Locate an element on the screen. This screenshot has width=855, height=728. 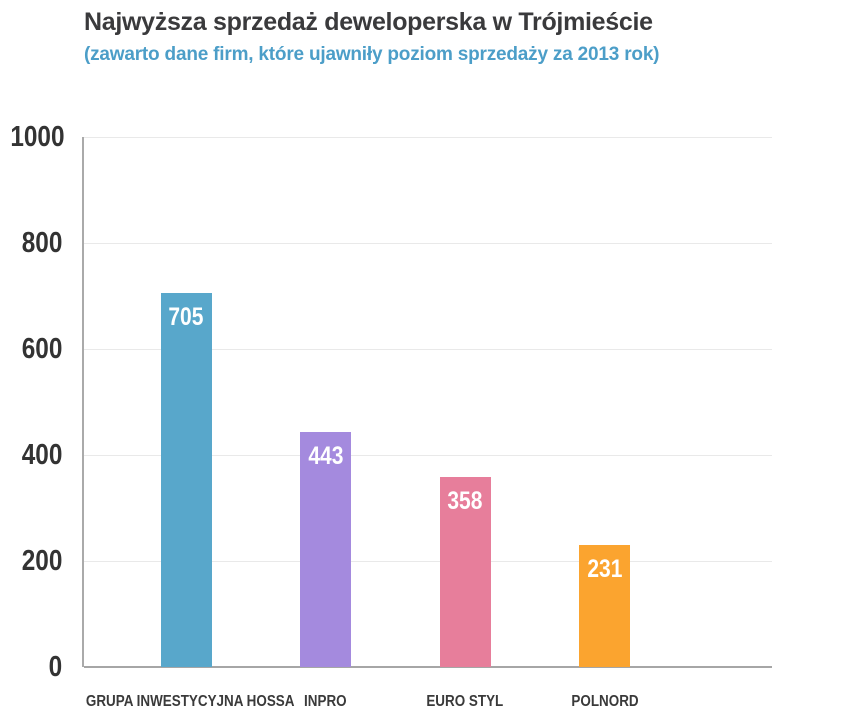
x-category-label: INPRO is located at coordinates (326, 702).